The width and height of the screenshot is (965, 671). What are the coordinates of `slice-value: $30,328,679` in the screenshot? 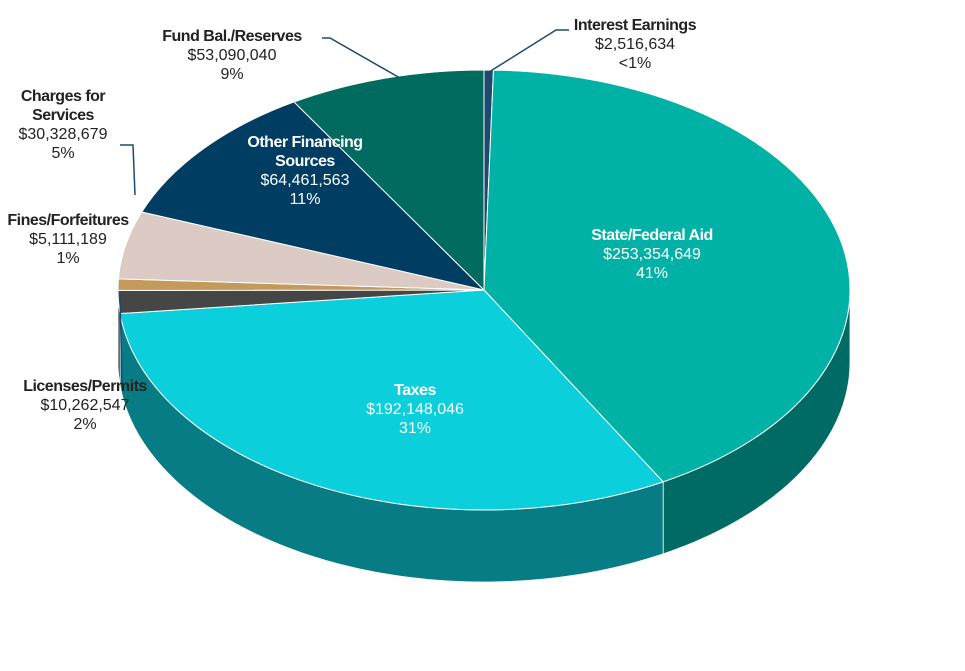 It's located at (63, 134).